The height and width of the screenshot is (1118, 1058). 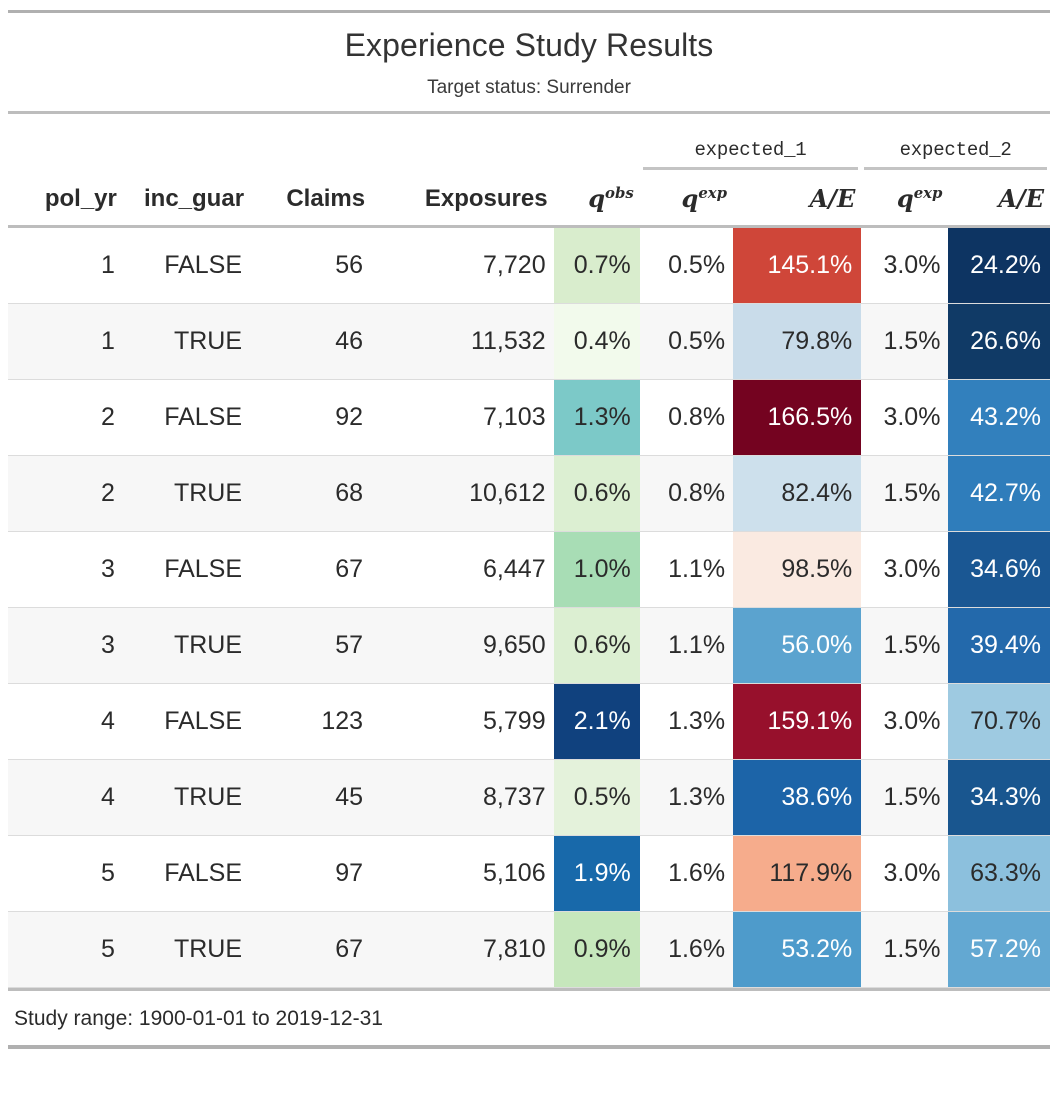 I want to click on cell-ae-2: 39.4%, so click(x=999, y=646).